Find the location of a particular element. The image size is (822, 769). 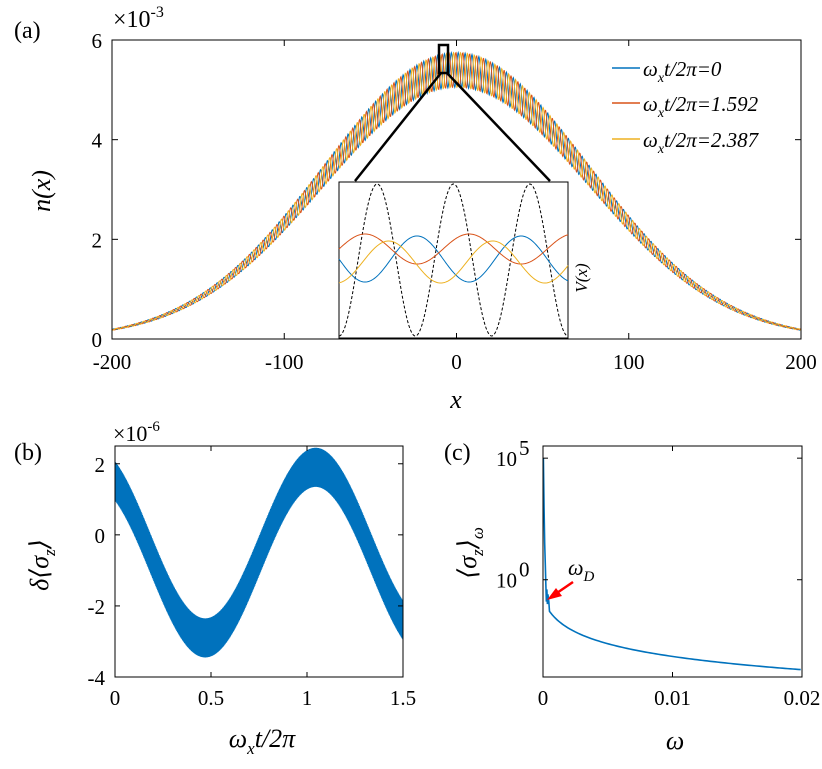

inset-series-group is located at coordinates (453, 260).